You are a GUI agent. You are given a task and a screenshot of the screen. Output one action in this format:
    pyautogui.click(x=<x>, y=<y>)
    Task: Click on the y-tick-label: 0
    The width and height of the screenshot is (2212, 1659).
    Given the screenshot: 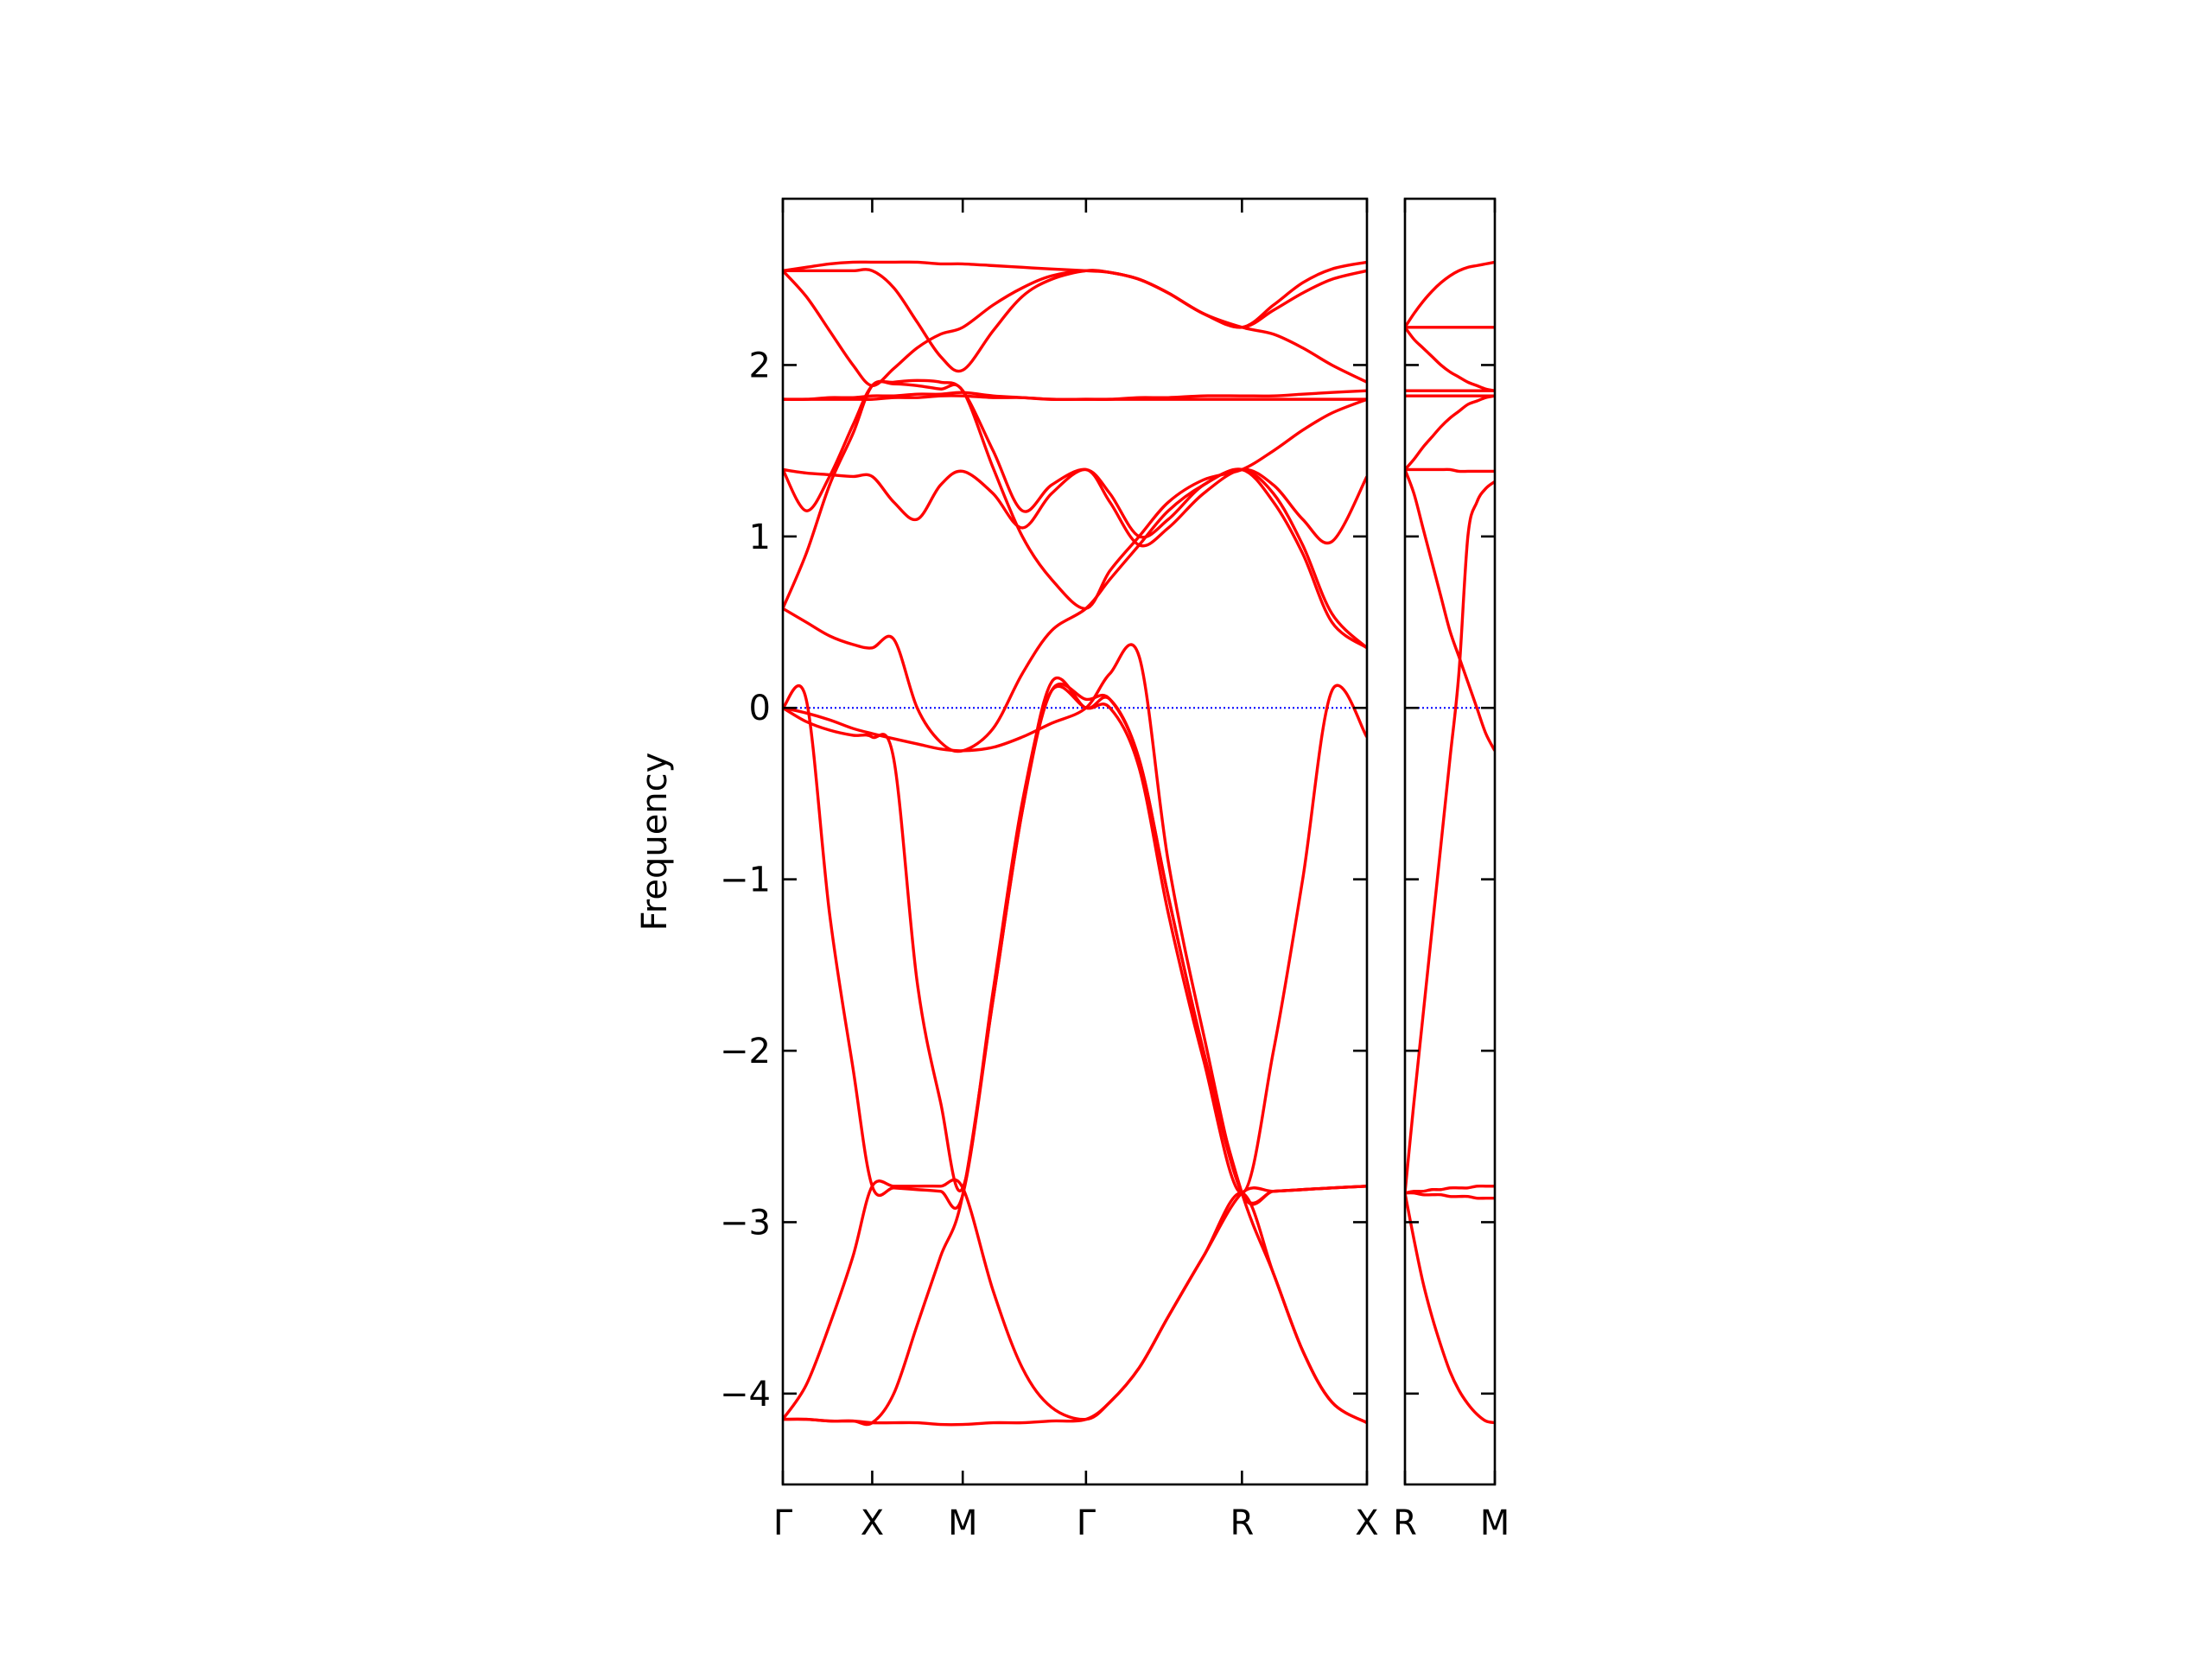 What is the action you would take?
    pyautogui.click(x=760, y=708)
    